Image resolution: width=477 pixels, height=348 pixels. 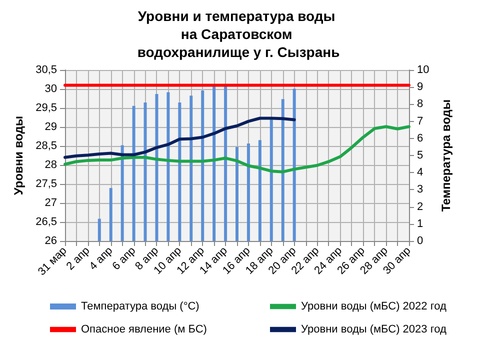 What do you see at coordinates (420, 224) in the screenshot?
I see `y2-tick-label: 1` at bounding box center [420, 224].